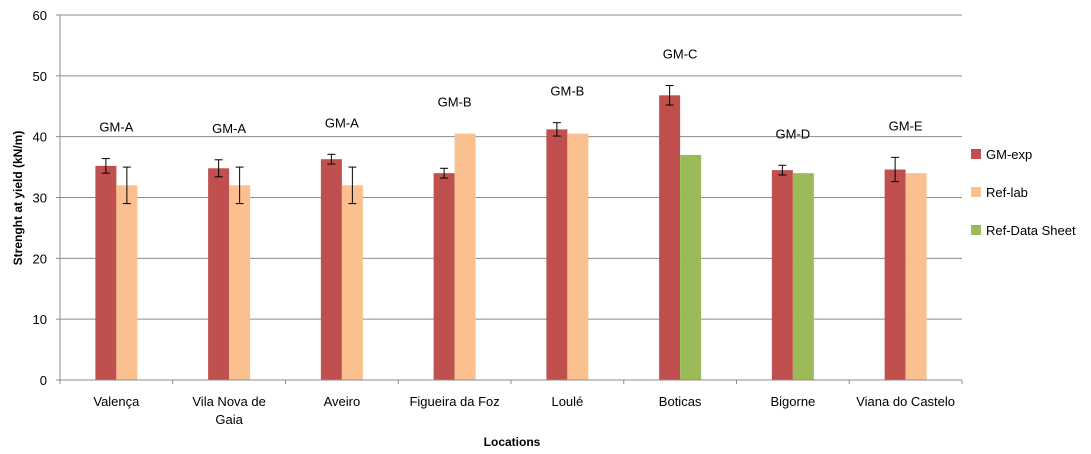 This screenshot has height=454, width=1091. What do you see at coordinates (40, 76) in the screenshot?
I see `y-tick-label: 50` at bounding box center [40, 76].